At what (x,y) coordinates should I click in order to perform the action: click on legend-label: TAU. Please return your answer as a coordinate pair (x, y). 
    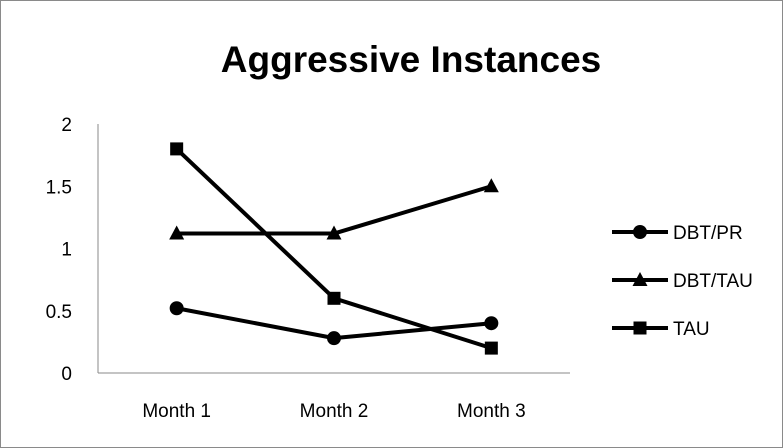
    Looking at the image, I should click on (691, 329).